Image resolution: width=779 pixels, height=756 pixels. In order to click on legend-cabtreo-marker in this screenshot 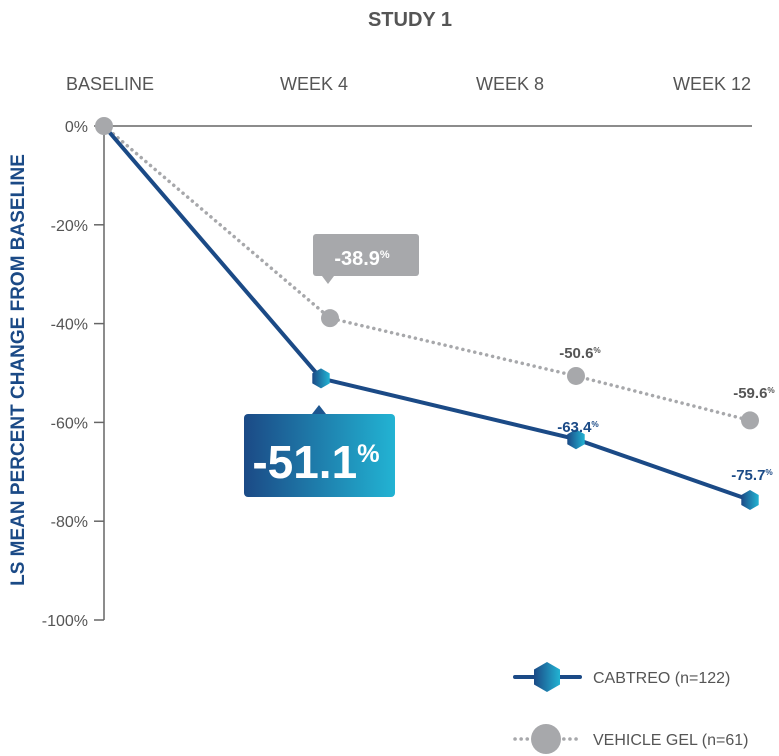, I will do `click(547, 677)`.